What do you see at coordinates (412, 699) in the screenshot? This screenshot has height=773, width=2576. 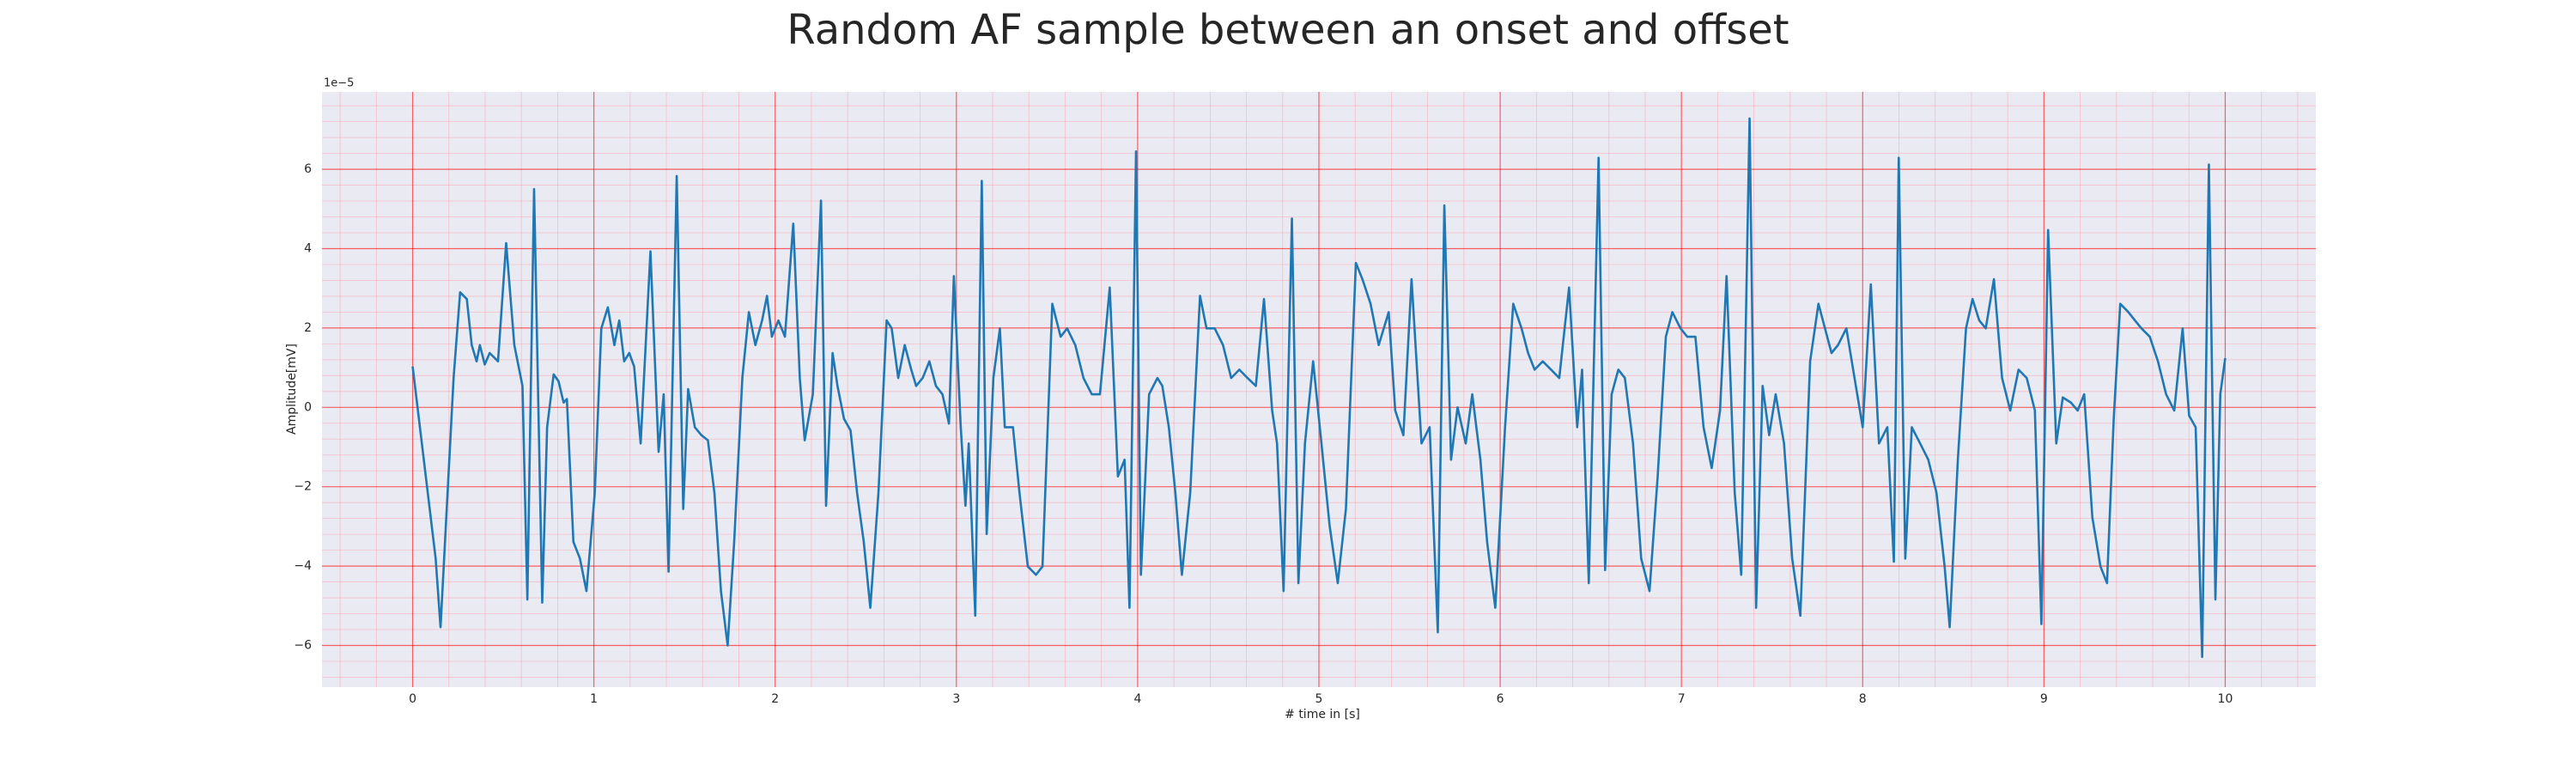 I see `x-tick-label: 0` at bounding box center [412, 699].